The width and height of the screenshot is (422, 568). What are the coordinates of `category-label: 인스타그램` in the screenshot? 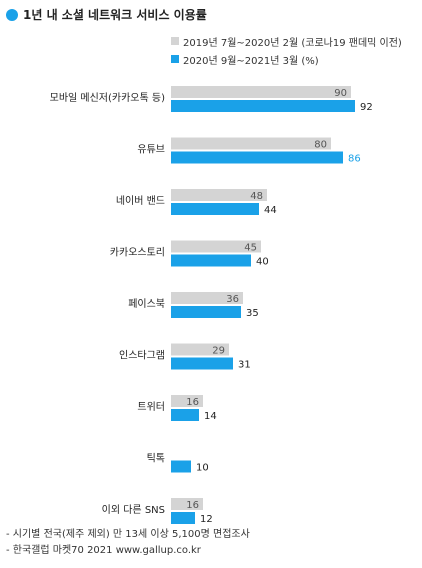 It's located at (142, 356).